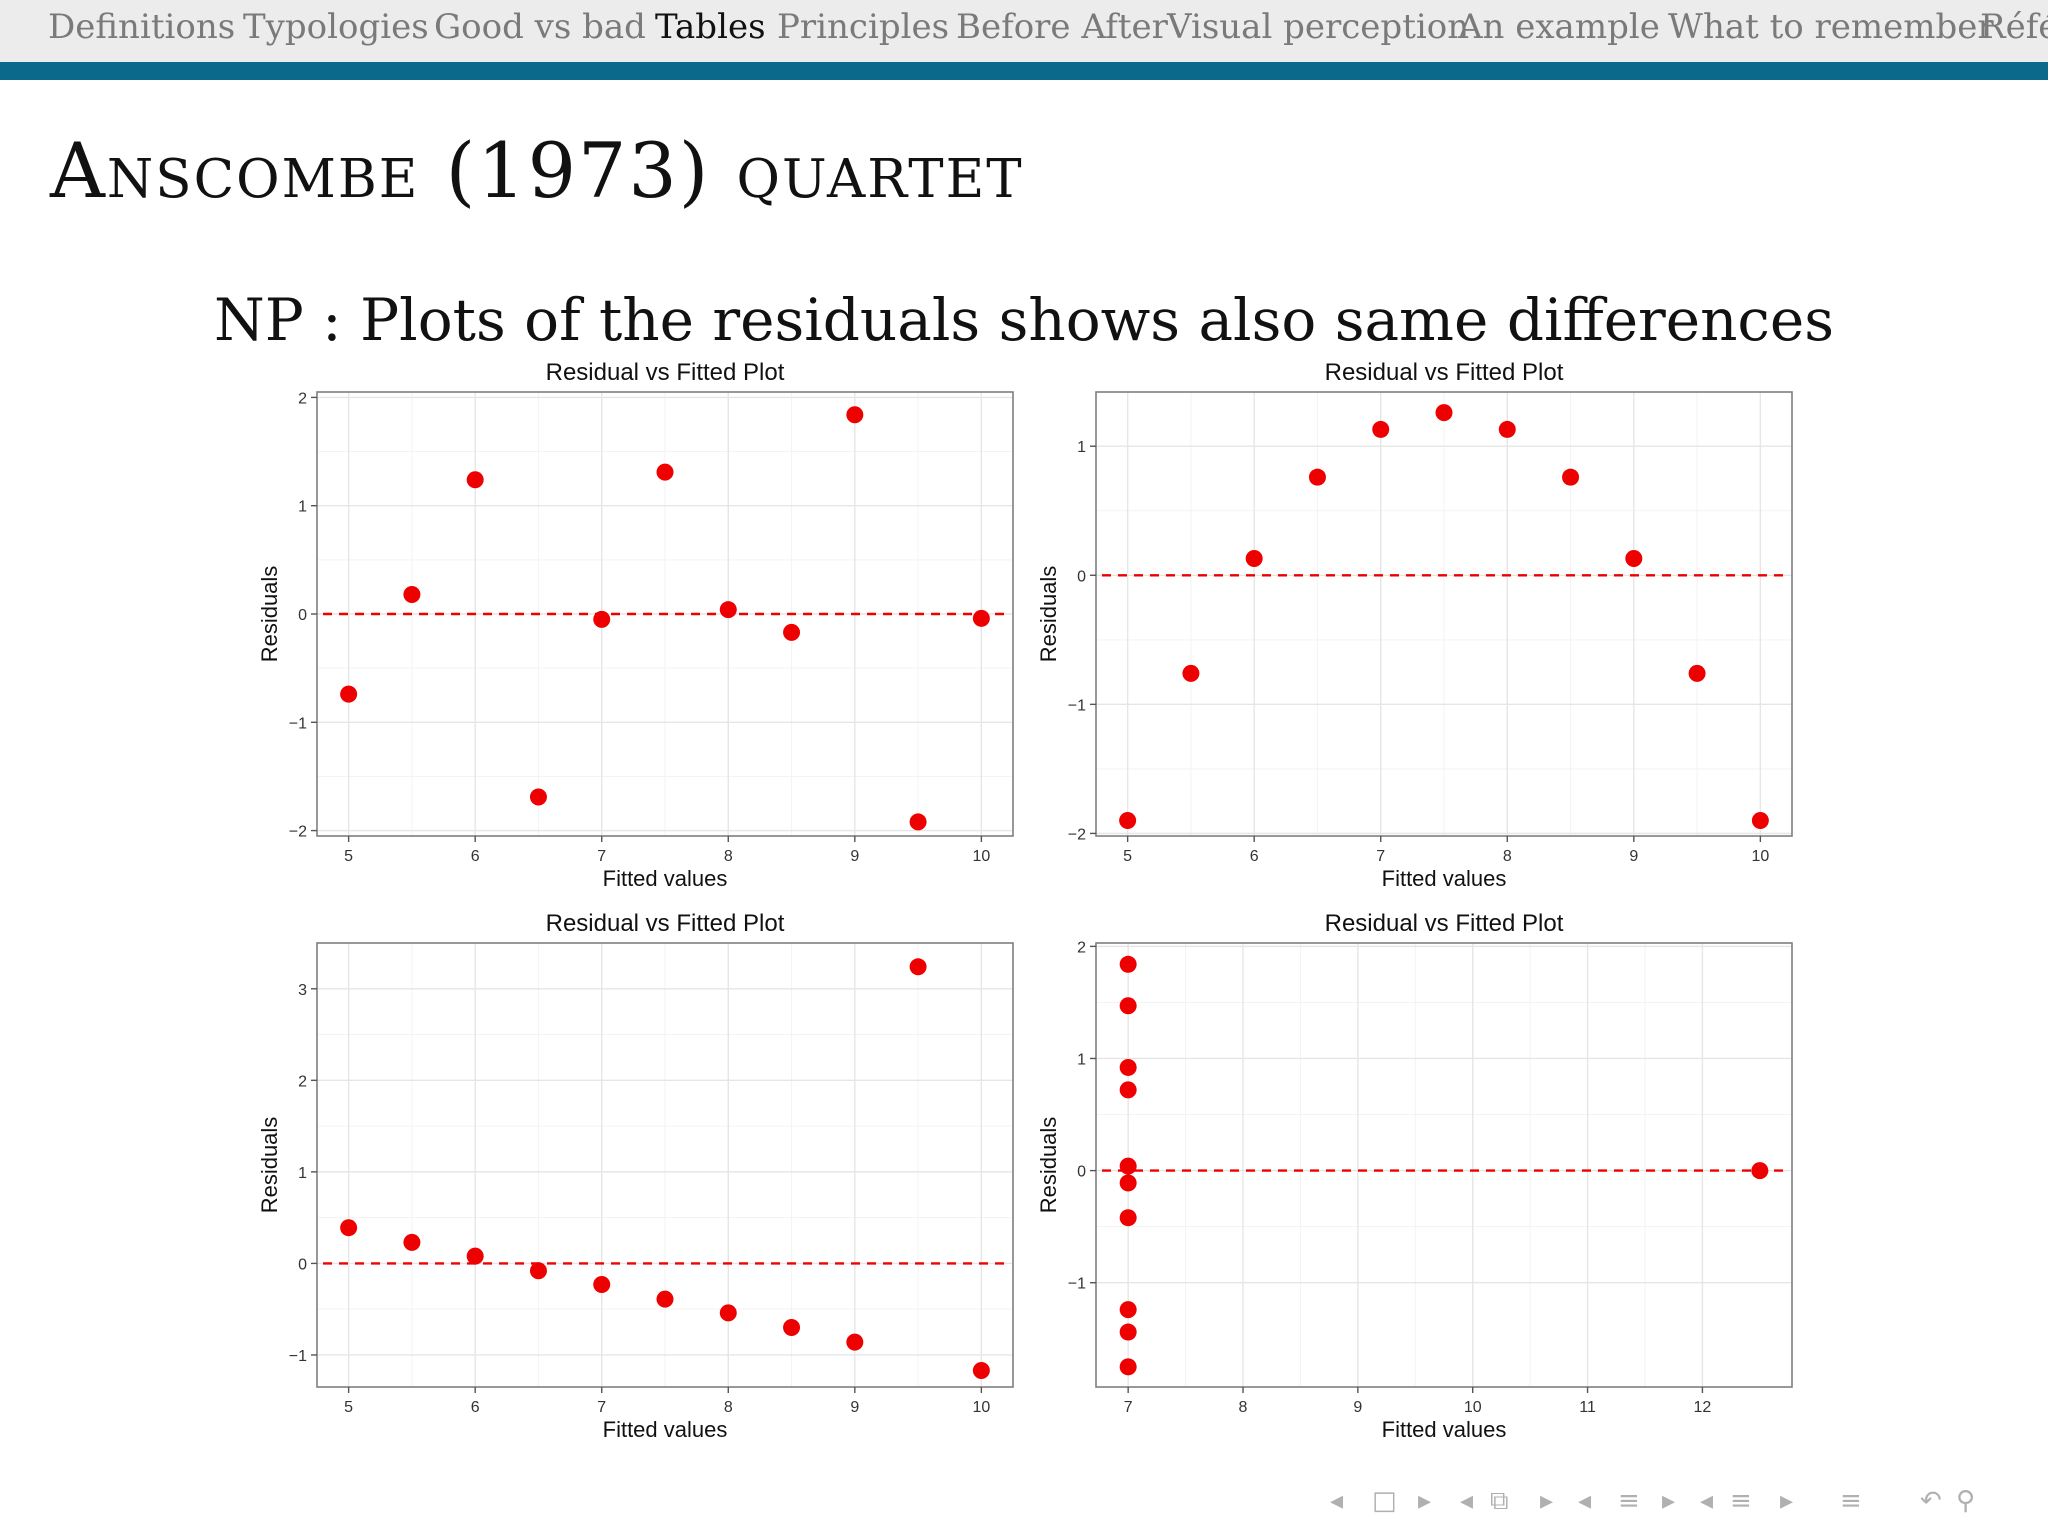  Describe the element at coordinates (2014, 27) in the screenshot. I see `nav-item: Réfé` at that location.